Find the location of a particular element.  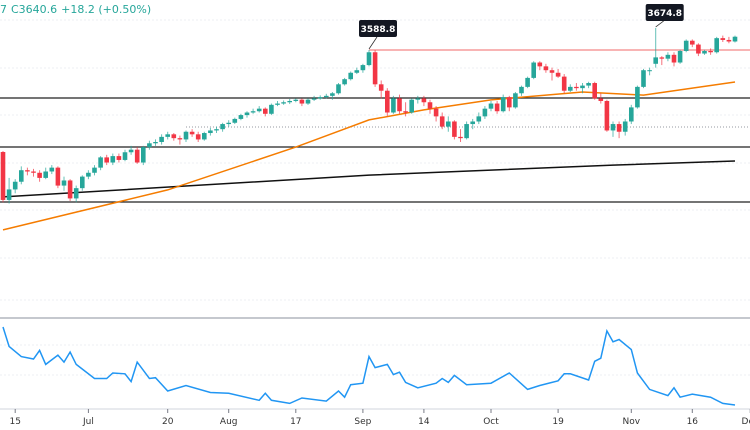

x-tick-label: Nov is located at coordinates (632, 422).